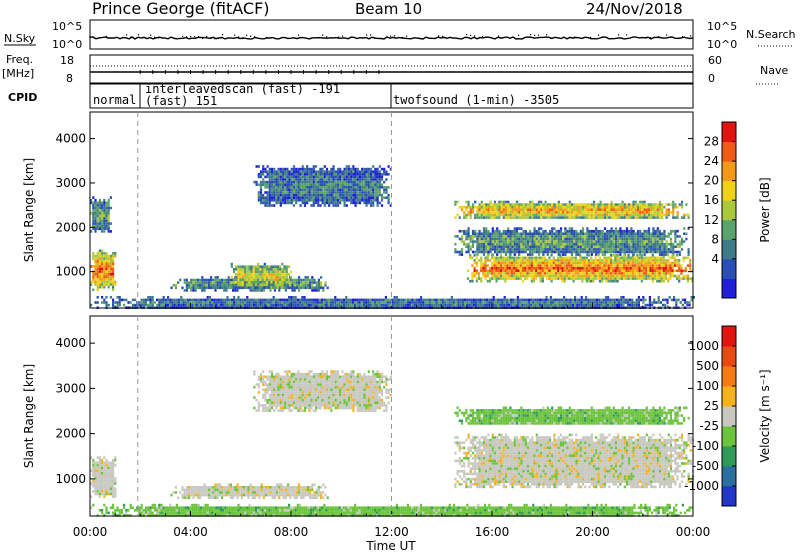  What do you see at coordinates (707, 386) in the screenshot?
I see `colorbar-tick-label: 100` at bounding box center [707, 386].